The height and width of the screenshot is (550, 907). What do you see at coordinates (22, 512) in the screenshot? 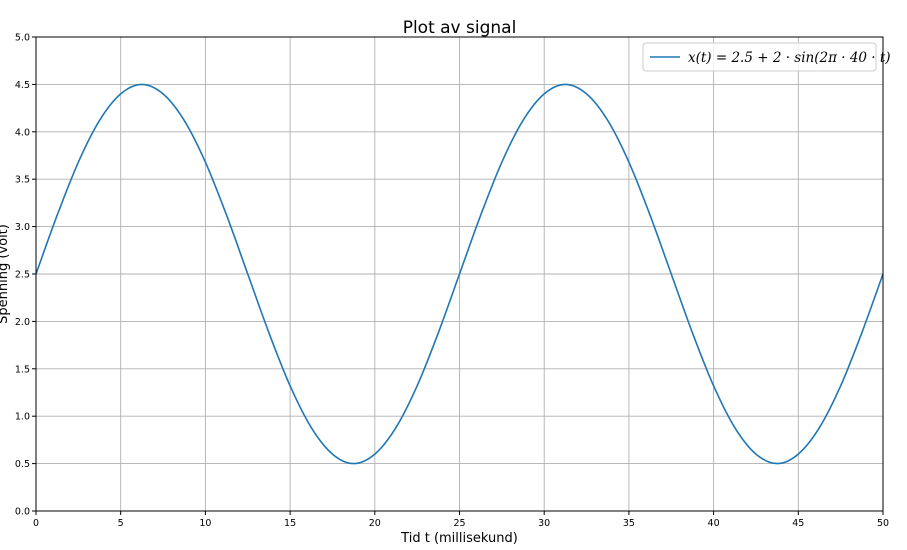
I see `y-tick-label: 0.0` at bounding box center [22, 512].